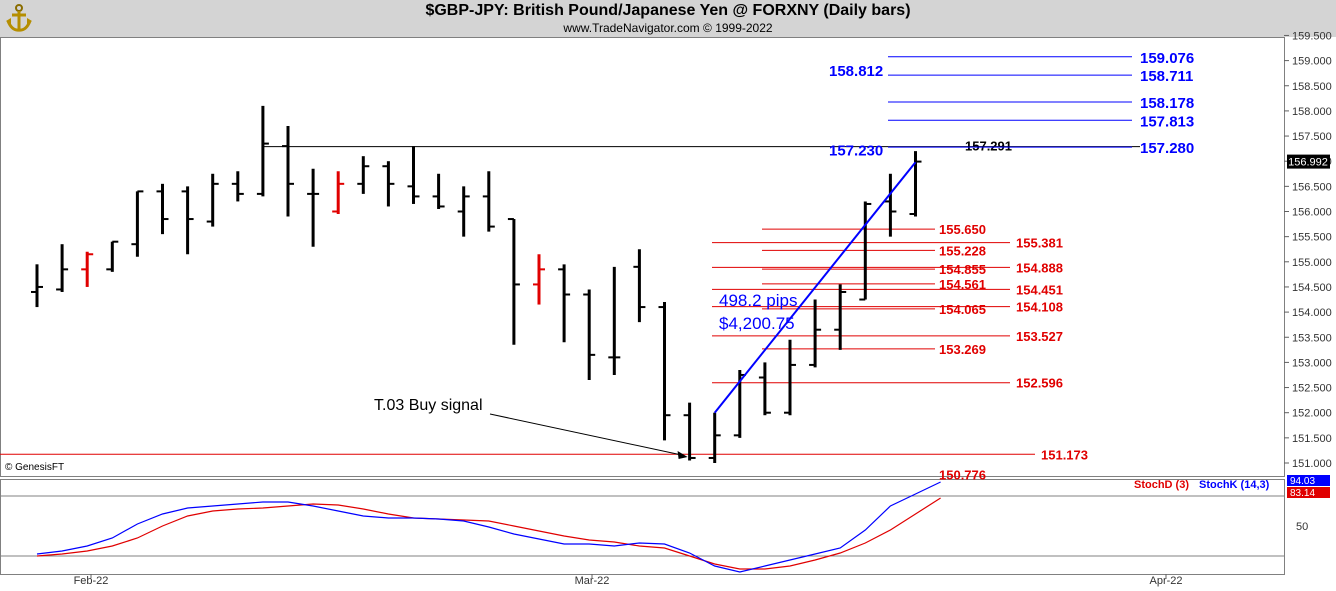 This screenshot has height=591, width=1336. What do you see at coordinates (962, 229) in the screenshot?
I see `fib-level-label: 155.650` at bounding box center [962, 229].